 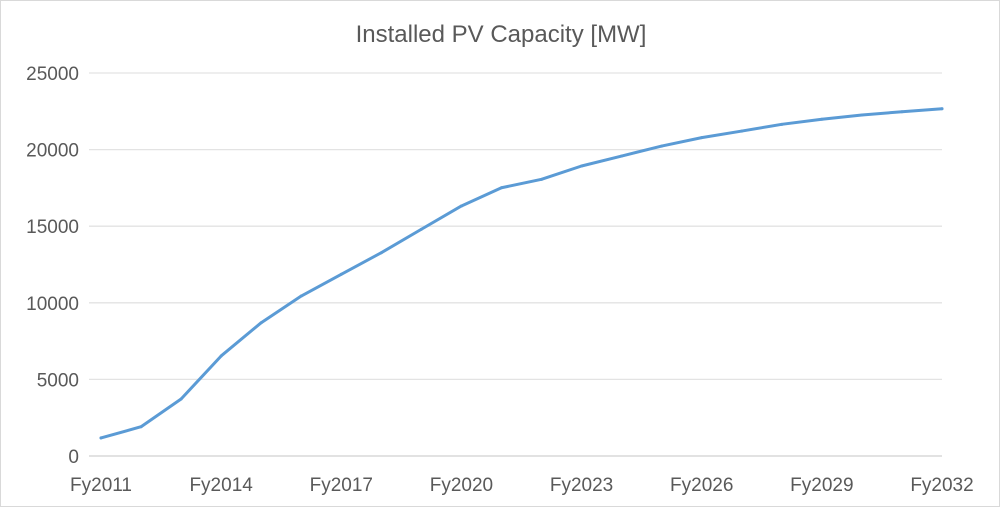 I want to click on y-tick-label: 15000, so click(x=52, y=227).